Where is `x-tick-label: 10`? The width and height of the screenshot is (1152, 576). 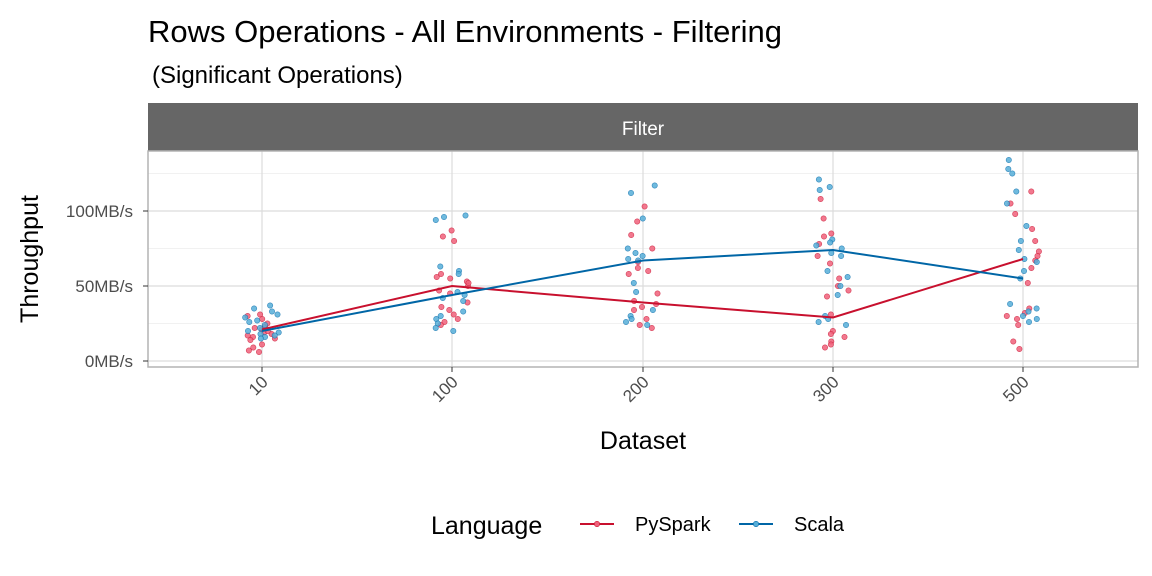 x-tick-label: 10 is located at coordinates (258, 385).